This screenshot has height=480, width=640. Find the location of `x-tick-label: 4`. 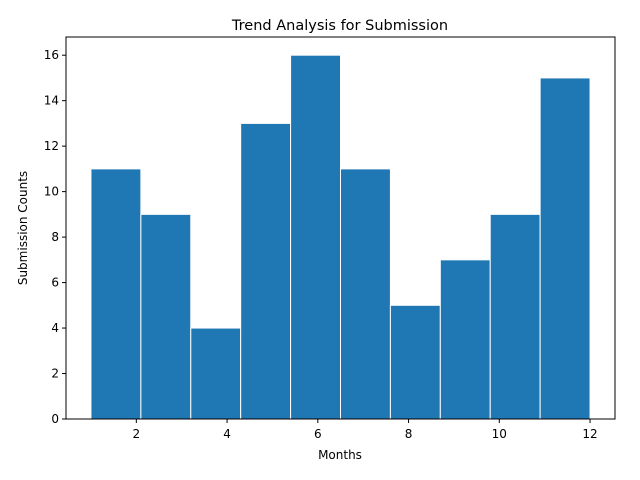

x-tick-label: 4 is located at coordinates (227, 434).